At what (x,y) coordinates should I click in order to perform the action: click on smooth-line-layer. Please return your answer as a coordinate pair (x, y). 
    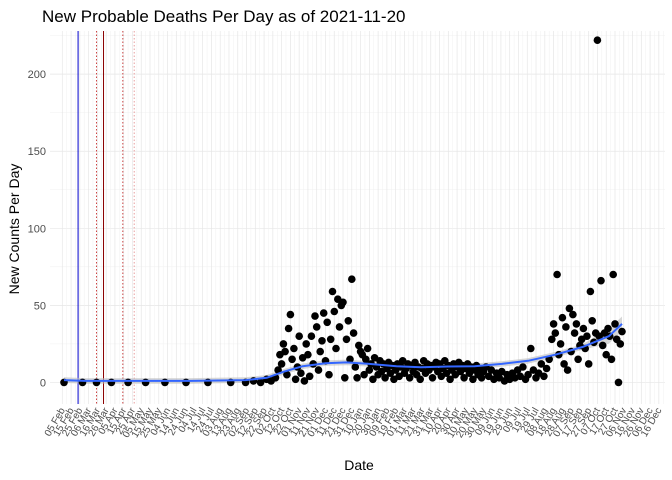
    Looking at the image, I should click on (343, 352).